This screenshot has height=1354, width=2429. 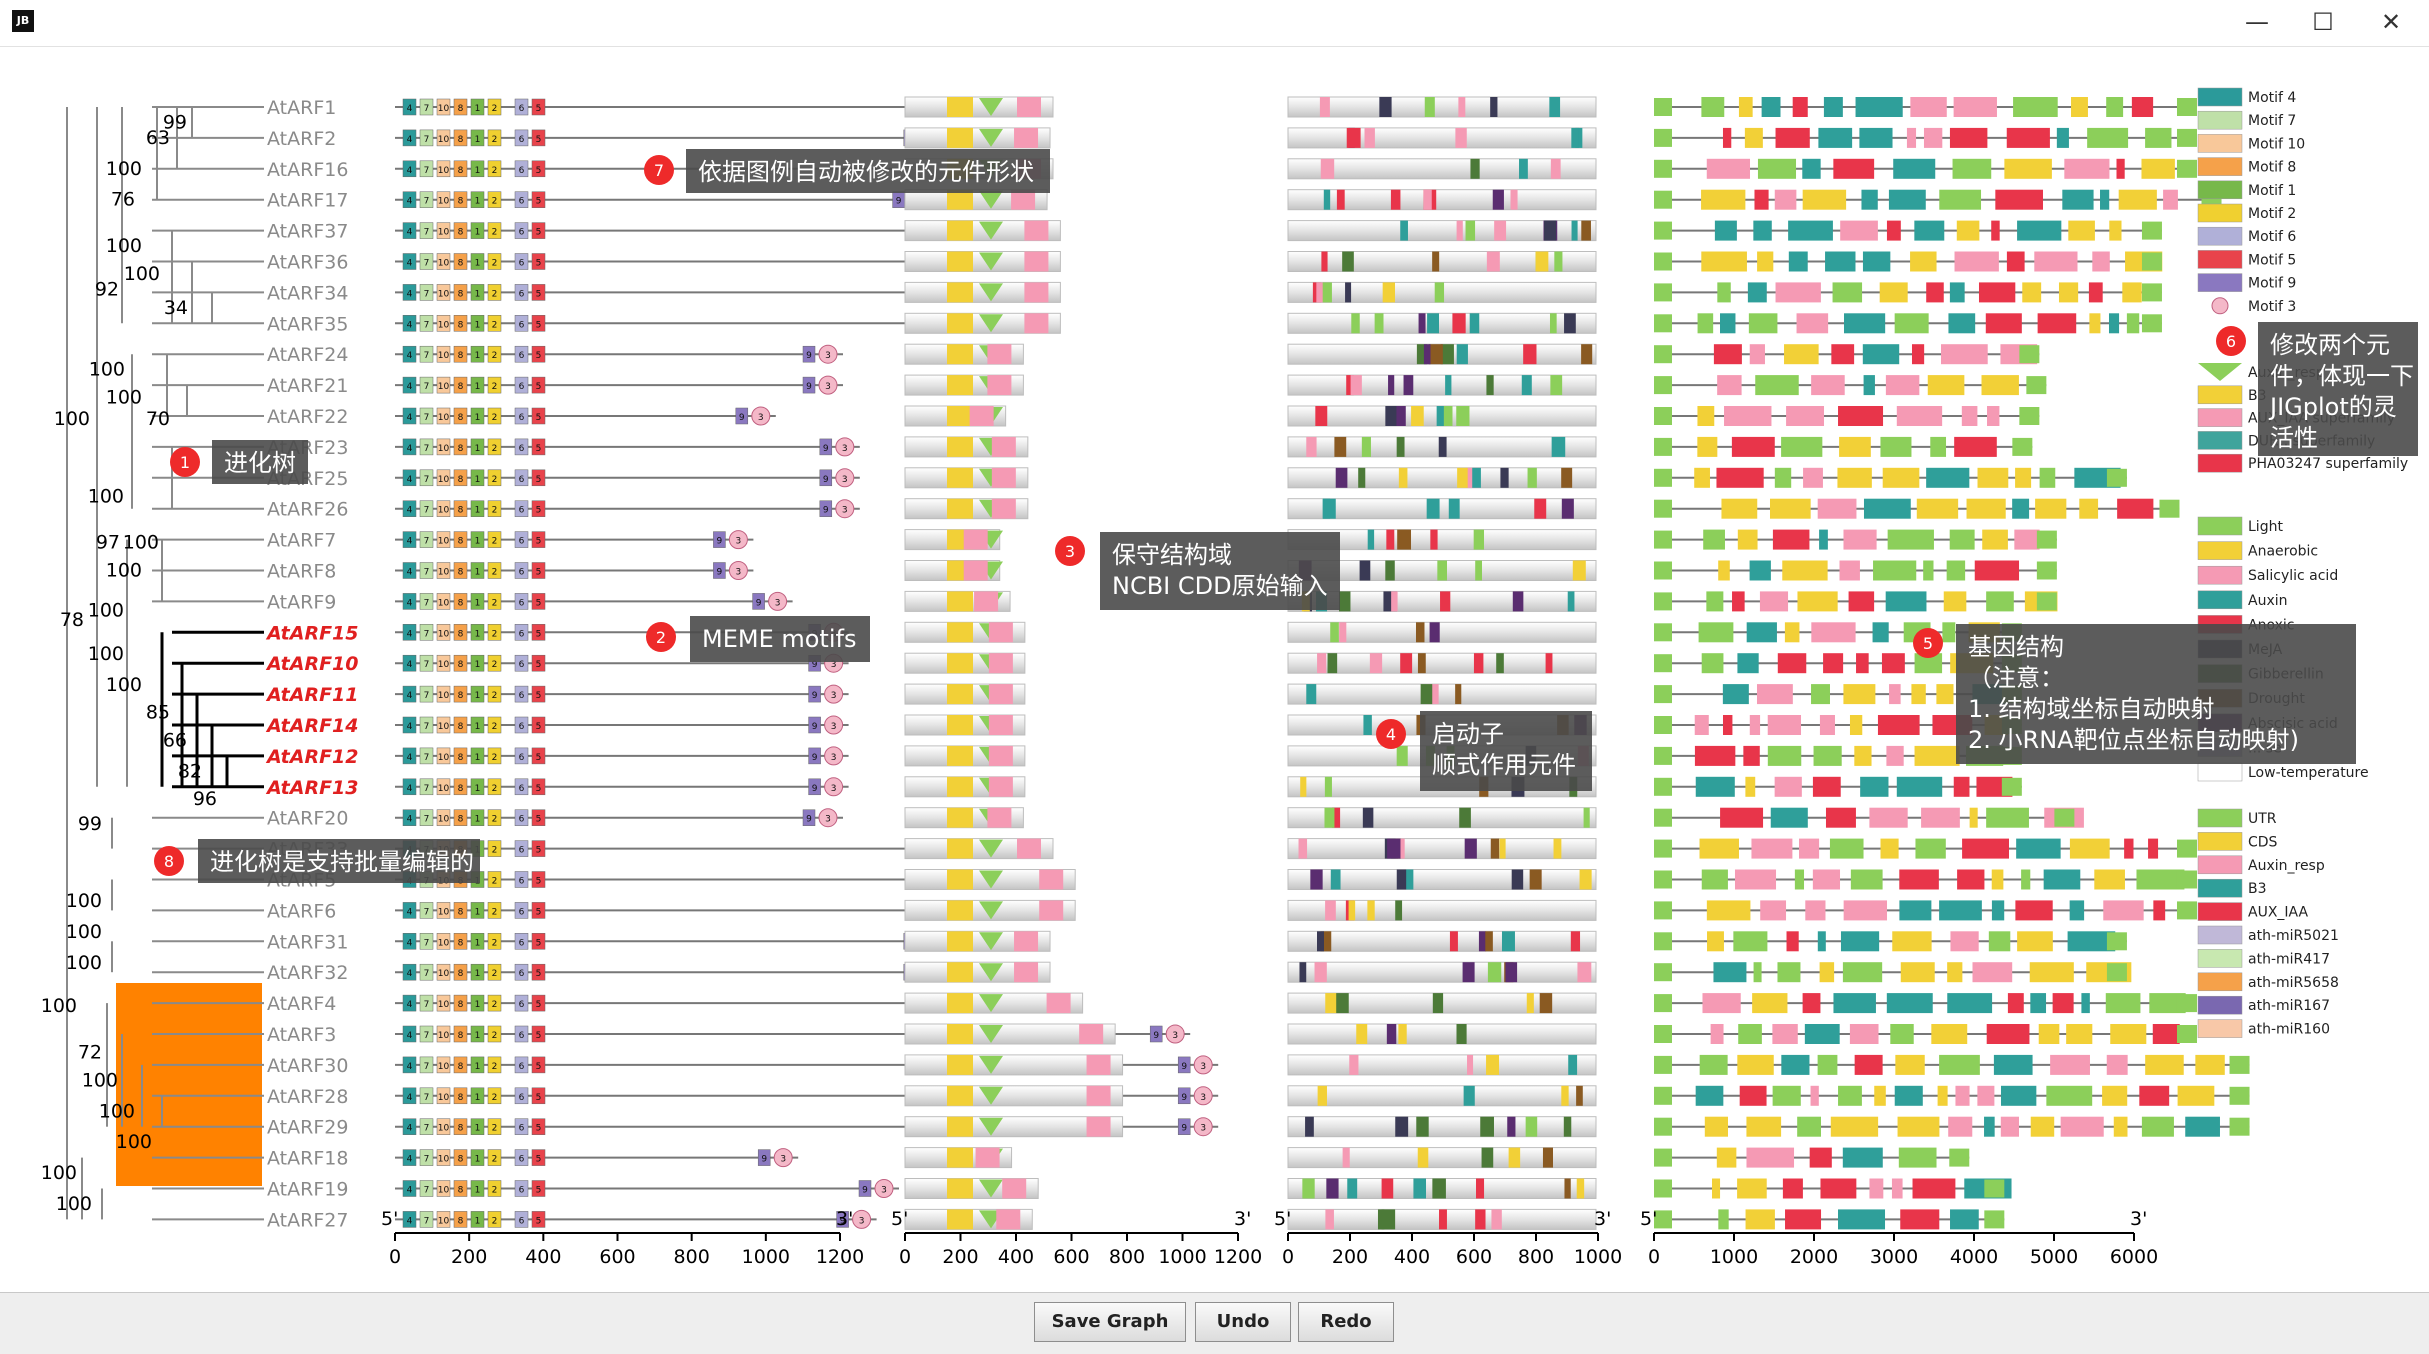 I want to click on species-label: AtARF1, so click(x=301, y=108).